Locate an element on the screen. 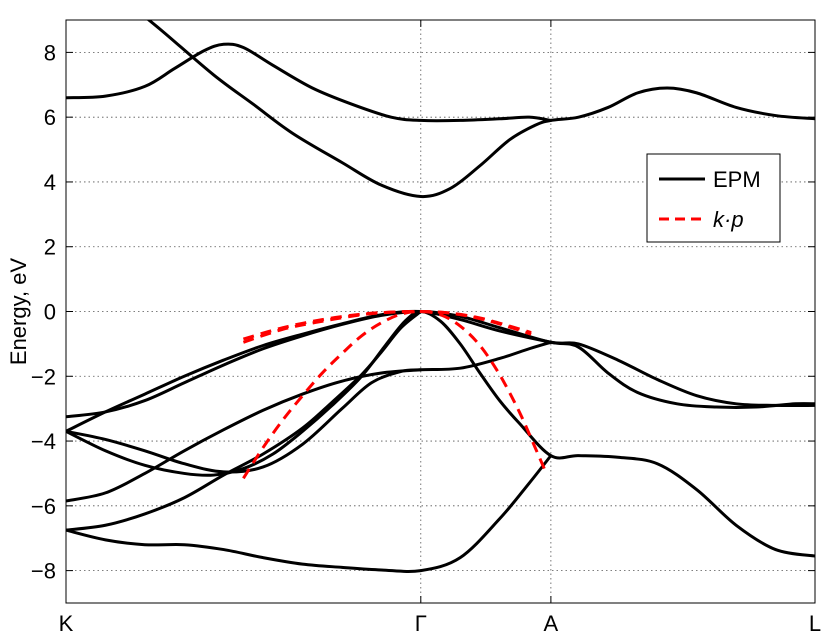 The image size is (830, 640). y-tick-label-2: −4 is located at coordinates (43, 441).